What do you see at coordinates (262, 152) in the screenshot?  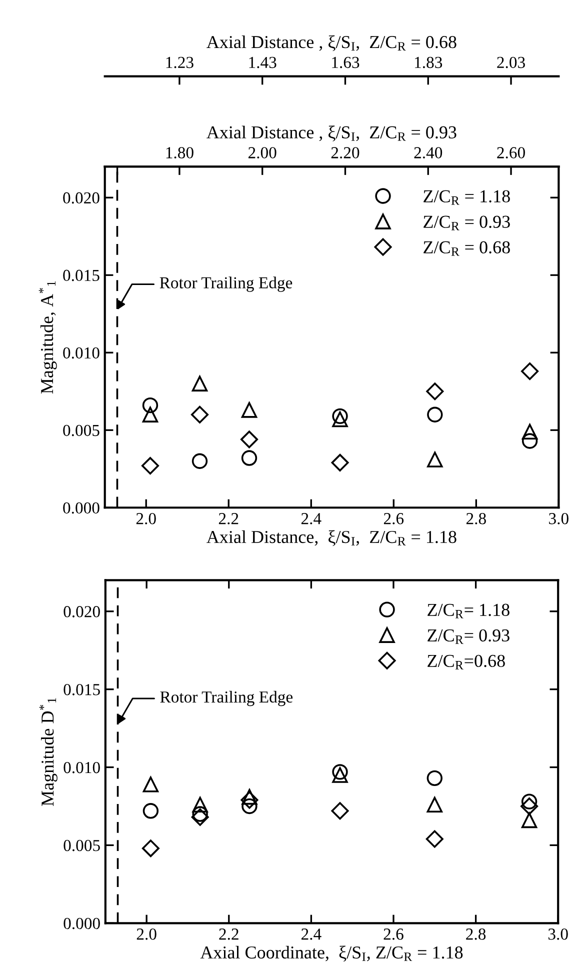 I see `x2-tick-label: 2.00` at bounding box center [262, 152].